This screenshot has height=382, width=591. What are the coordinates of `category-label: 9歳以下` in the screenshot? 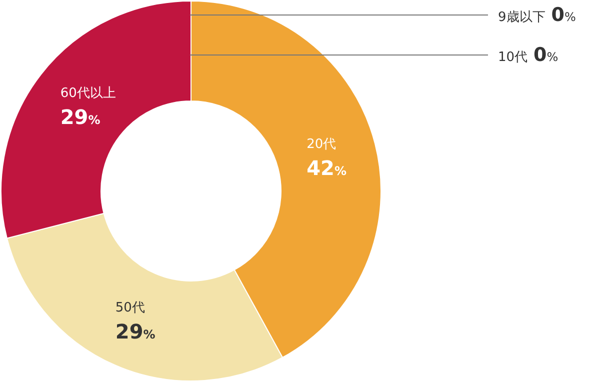 It's located at (522, 17).